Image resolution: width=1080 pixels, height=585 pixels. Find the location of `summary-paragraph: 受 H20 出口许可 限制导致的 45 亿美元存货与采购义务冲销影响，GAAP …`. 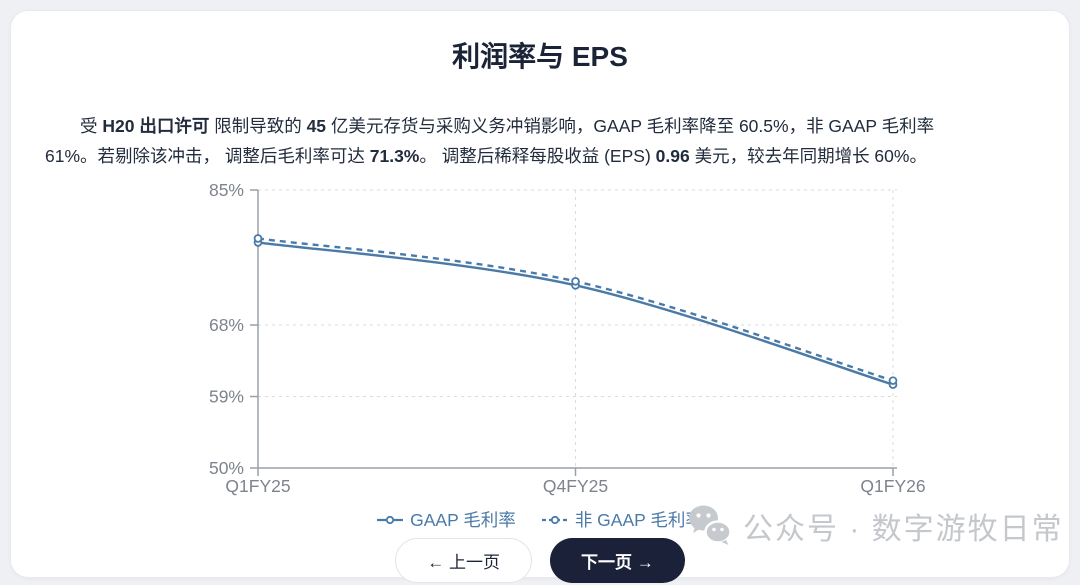

summary-paragraph: 受 H20 出口许可 限制导致的 45 亿美元存货与采购义务冲销影响，GAAP … is located at coordinates (506, 141).